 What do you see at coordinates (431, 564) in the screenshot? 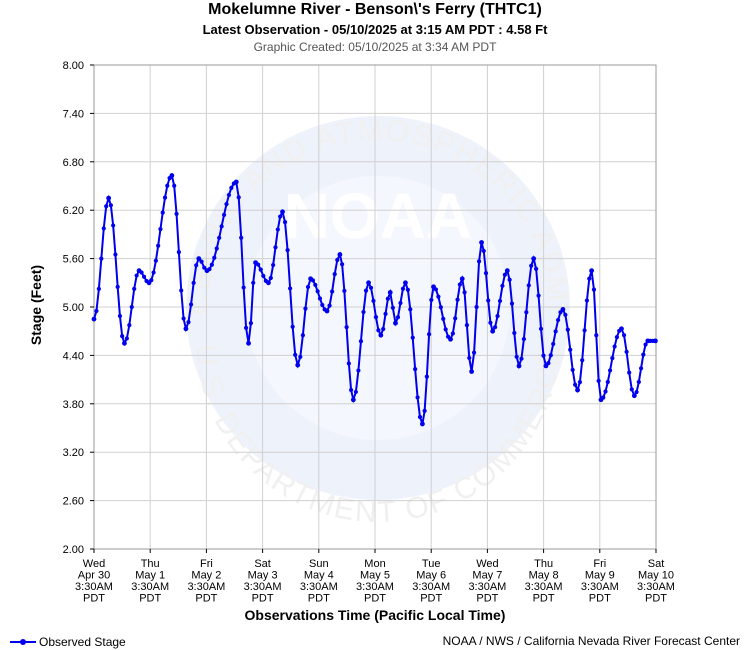
I see `x-tick-label-day: Tue` at bounding box center [431, 564].